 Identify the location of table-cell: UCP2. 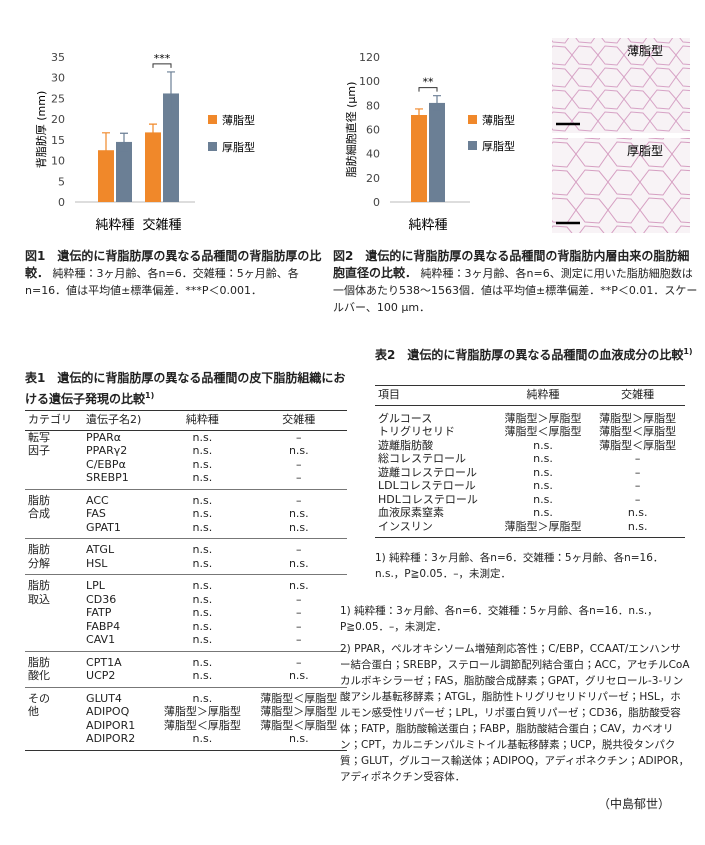
(101, 675).